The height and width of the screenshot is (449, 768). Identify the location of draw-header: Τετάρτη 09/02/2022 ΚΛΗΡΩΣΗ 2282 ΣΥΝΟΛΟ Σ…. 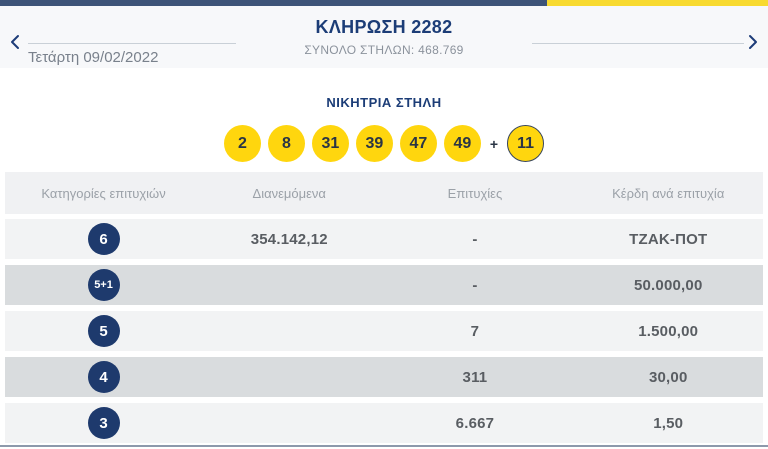
(384, 37).